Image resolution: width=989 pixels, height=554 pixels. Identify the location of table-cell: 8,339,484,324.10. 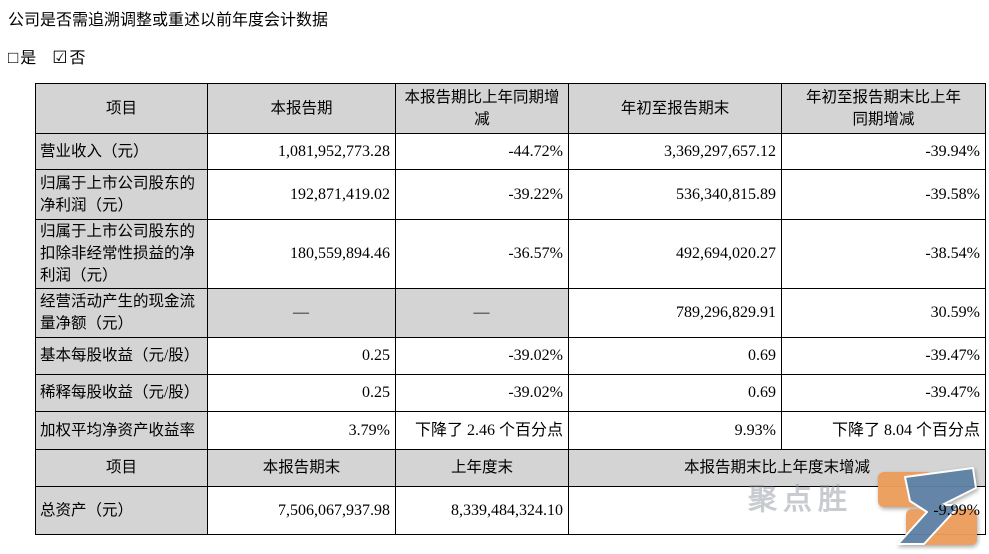
(482, 510).